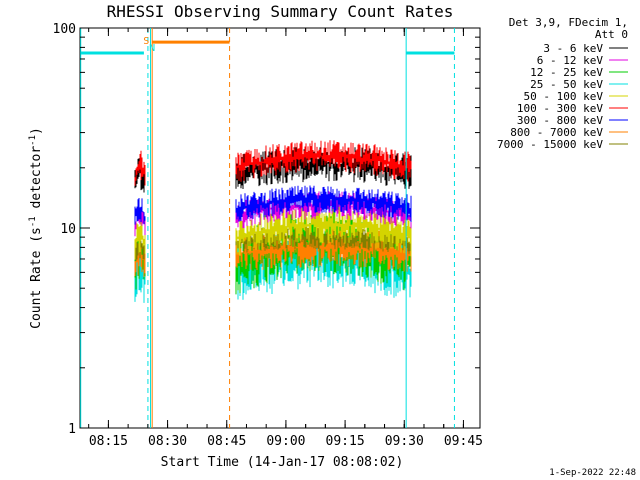  What do you see at coordinates (404, 441) in the screenshot?
I see `x-tick-label: 09:30` at bounding box center [404, 441].